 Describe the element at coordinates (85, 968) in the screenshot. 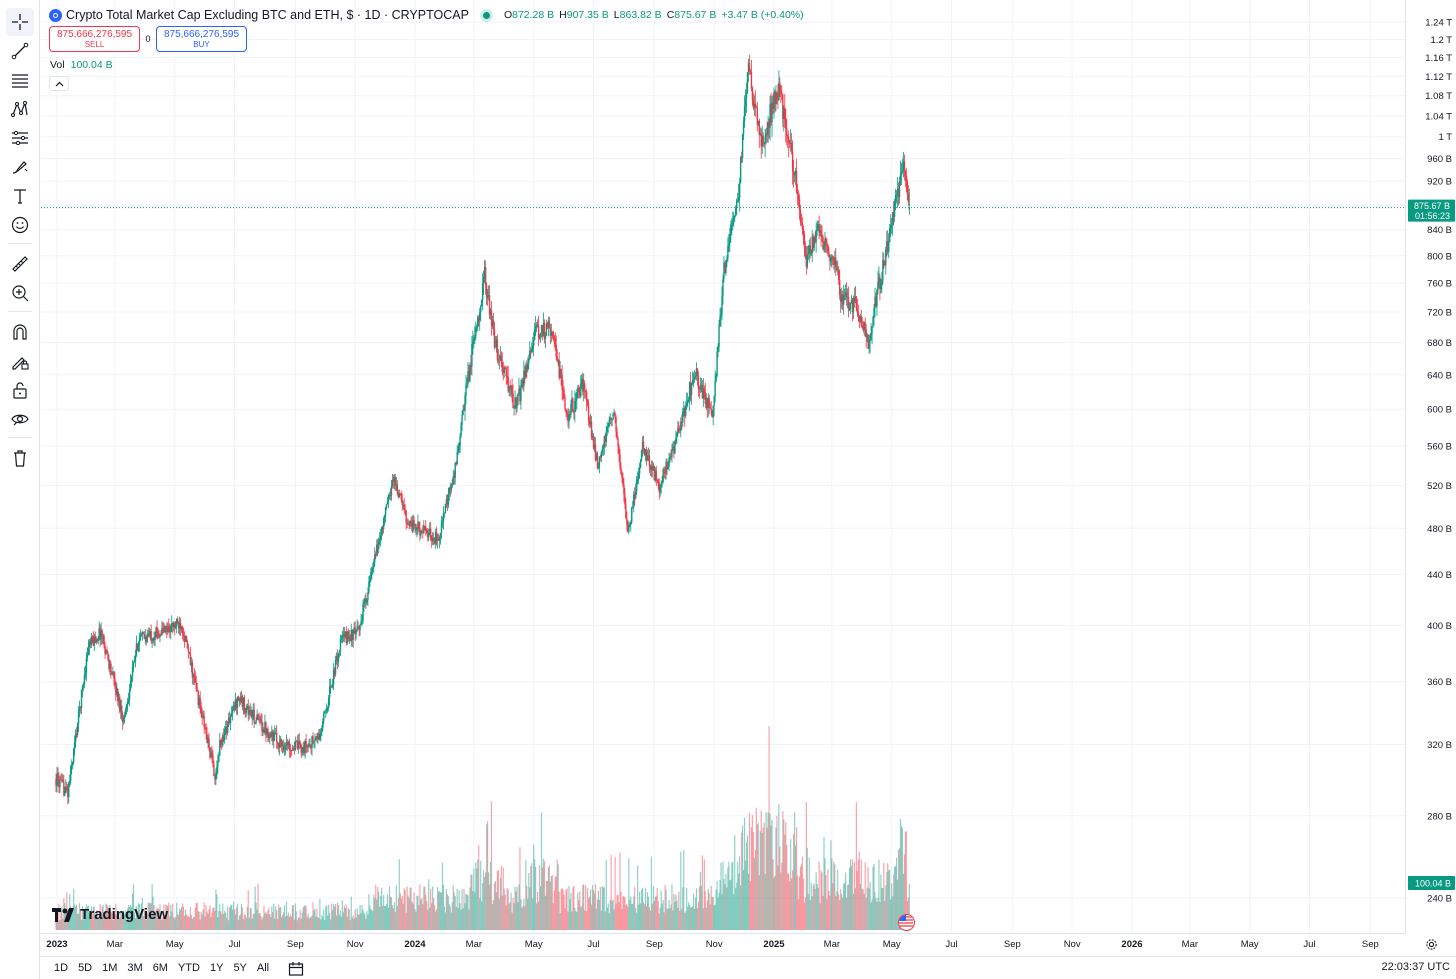

I see `range-5d-button: 5D` at that location.